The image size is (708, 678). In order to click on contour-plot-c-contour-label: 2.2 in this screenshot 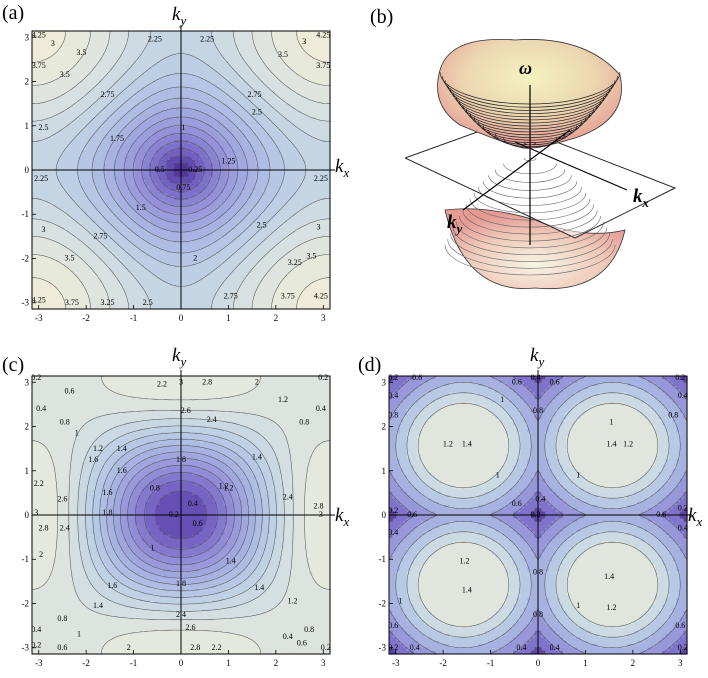, I will do `click(217, 647)`.